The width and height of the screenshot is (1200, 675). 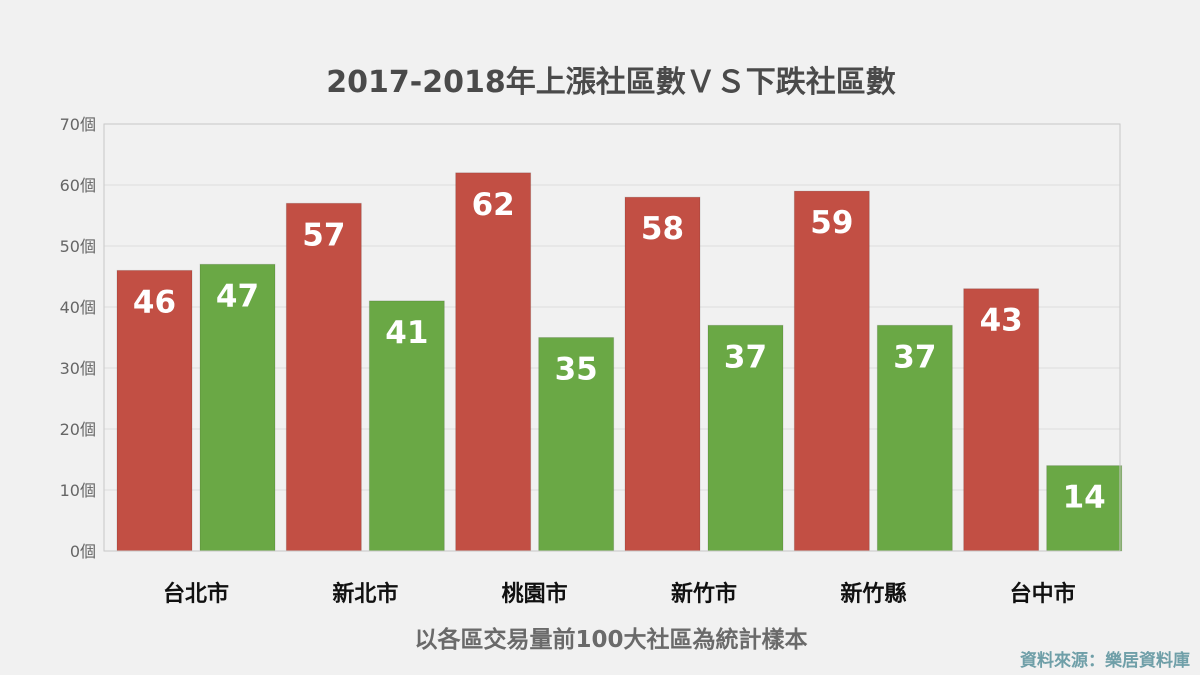 What do you see at coordinates (78, 490) in the screenshot?
I see `y-tick-label: 10個` at bounding box center [78, 490].